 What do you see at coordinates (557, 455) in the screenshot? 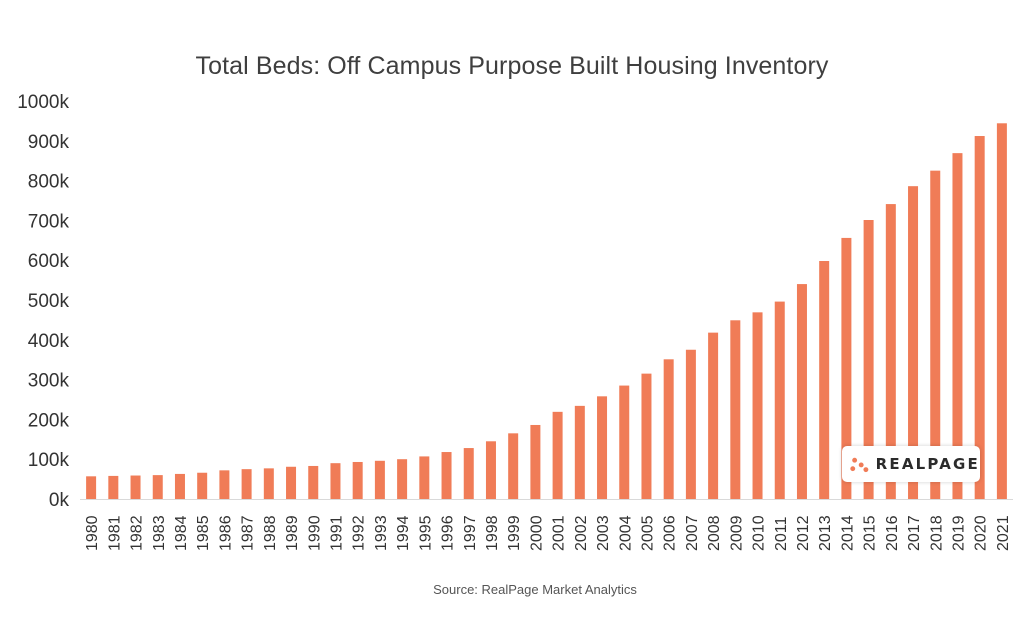
I see `bar-2001` at bounding box center [557, 455].